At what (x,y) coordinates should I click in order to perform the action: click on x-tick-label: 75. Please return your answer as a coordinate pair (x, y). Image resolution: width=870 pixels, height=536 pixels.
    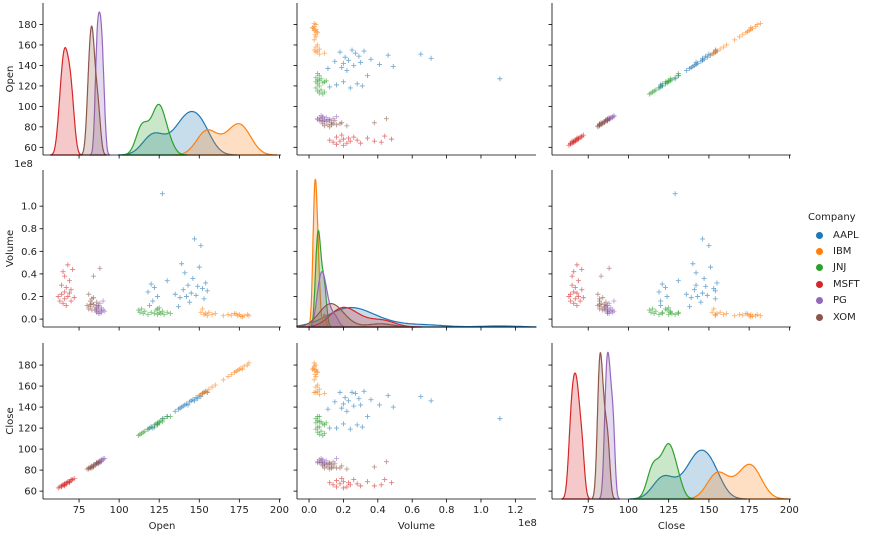
    Looking at the image, I should click on (79, 510).